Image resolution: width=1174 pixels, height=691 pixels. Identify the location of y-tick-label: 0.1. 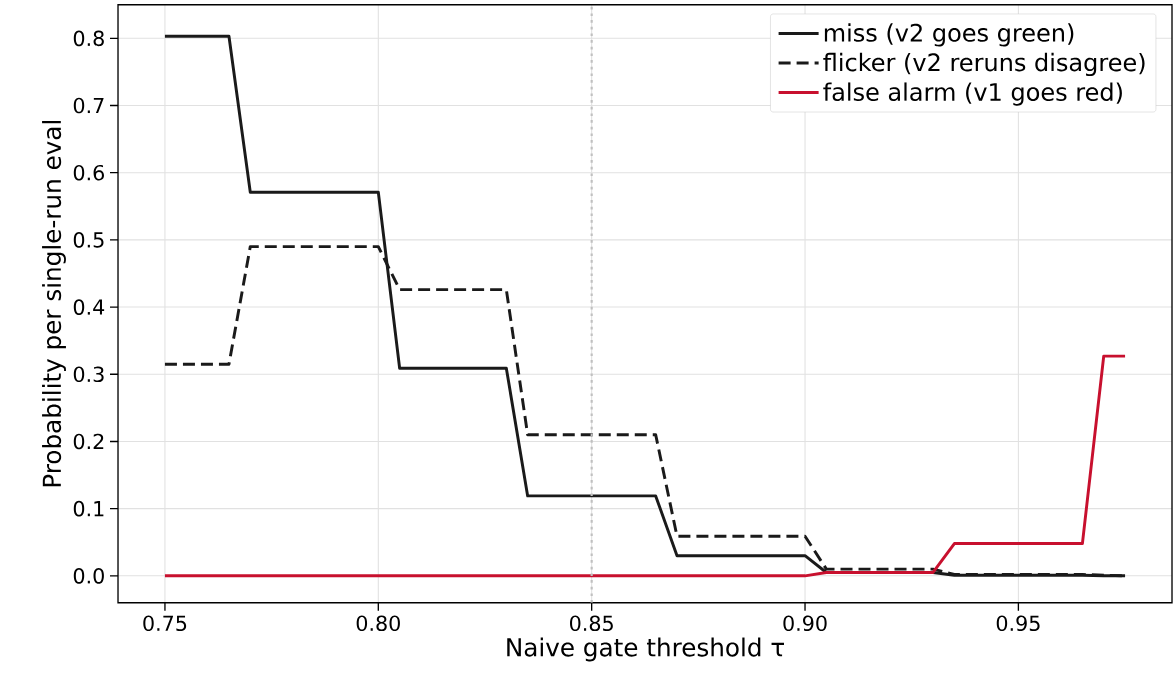
(88, 508).